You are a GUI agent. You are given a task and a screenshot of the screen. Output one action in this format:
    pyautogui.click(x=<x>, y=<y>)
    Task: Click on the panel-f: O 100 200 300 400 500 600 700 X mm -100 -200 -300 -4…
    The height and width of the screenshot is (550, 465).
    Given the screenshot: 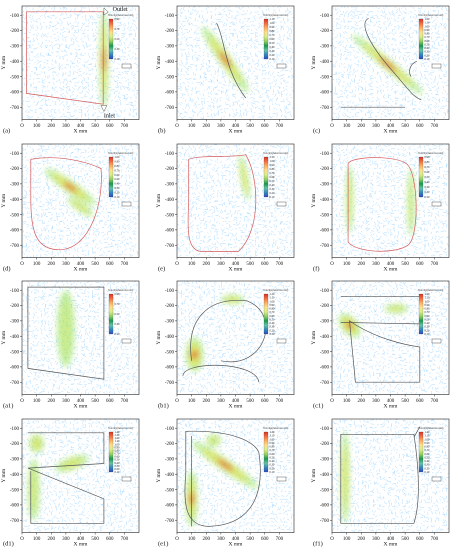 What is the action you would take?
    pyautogui.click(x=380, y=207)
    